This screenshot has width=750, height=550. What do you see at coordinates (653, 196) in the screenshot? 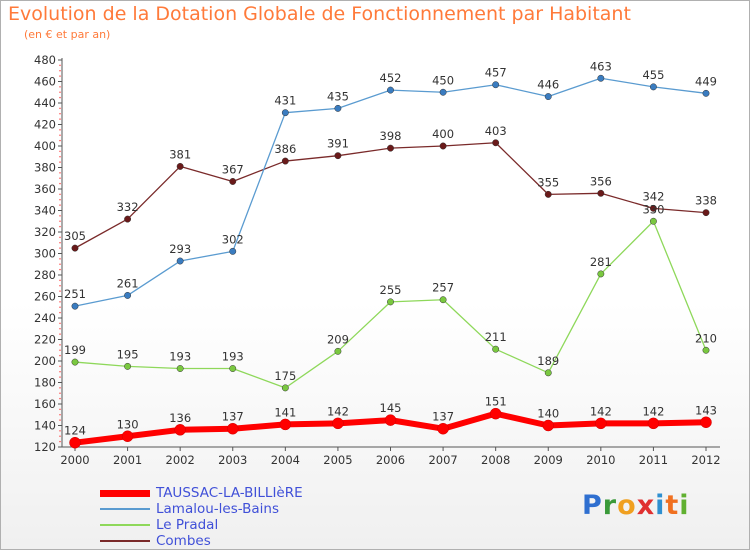
I see `data-label: 342` at bounding box center [653, 196].